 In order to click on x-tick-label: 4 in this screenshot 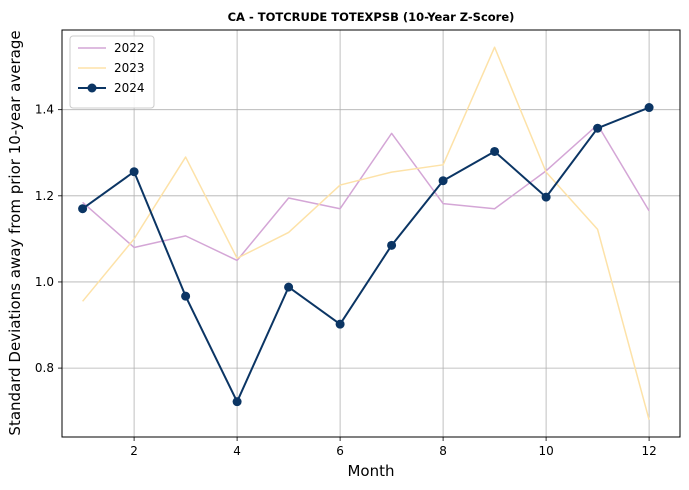, I will do `click(237, 451)`.